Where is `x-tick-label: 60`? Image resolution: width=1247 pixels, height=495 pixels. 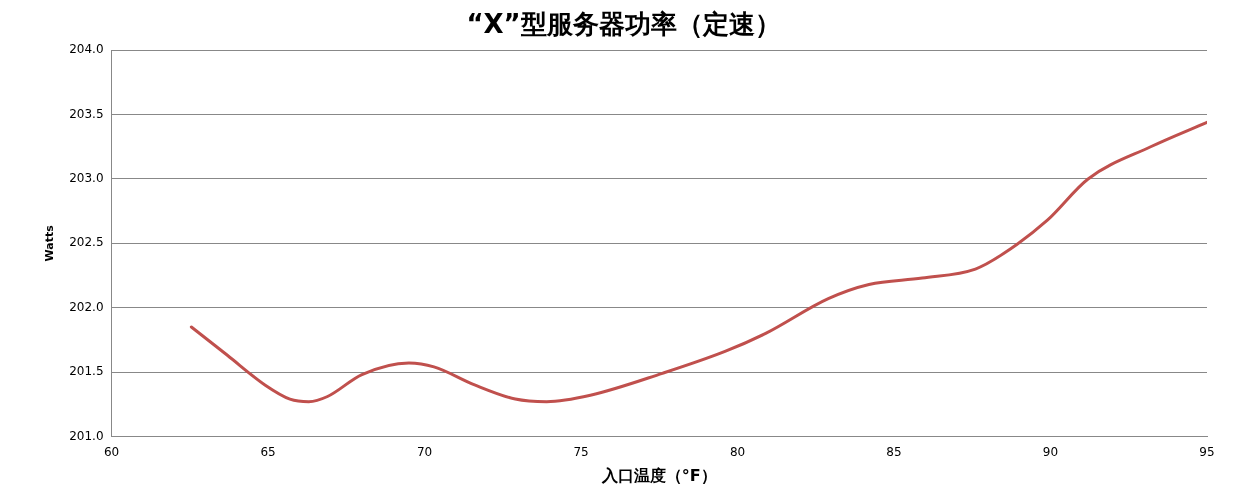
x-tick-label: 60 is located at coordinates (111, 451).